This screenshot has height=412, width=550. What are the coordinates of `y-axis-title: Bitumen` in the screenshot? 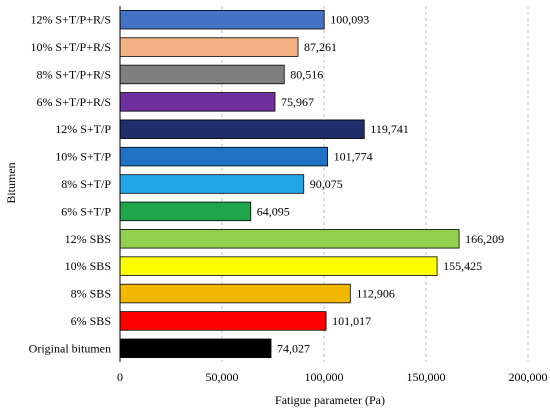 It's located at (11, 182).